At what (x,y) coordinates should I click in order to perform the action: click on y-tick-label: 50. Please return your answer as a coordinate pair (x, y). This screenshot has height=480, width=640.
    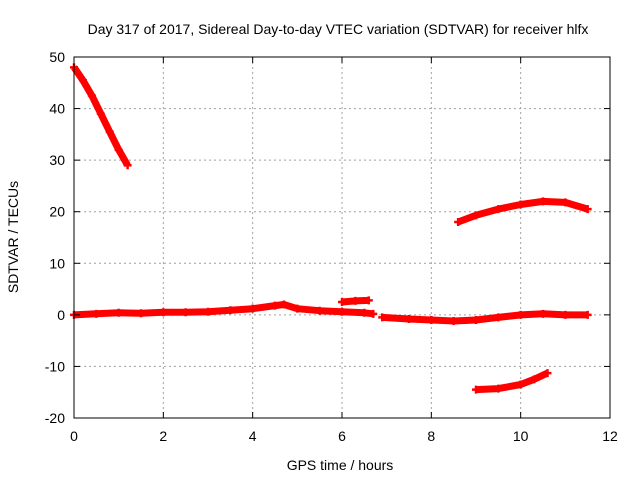
    Looking at the image, I should click on (57, 57).